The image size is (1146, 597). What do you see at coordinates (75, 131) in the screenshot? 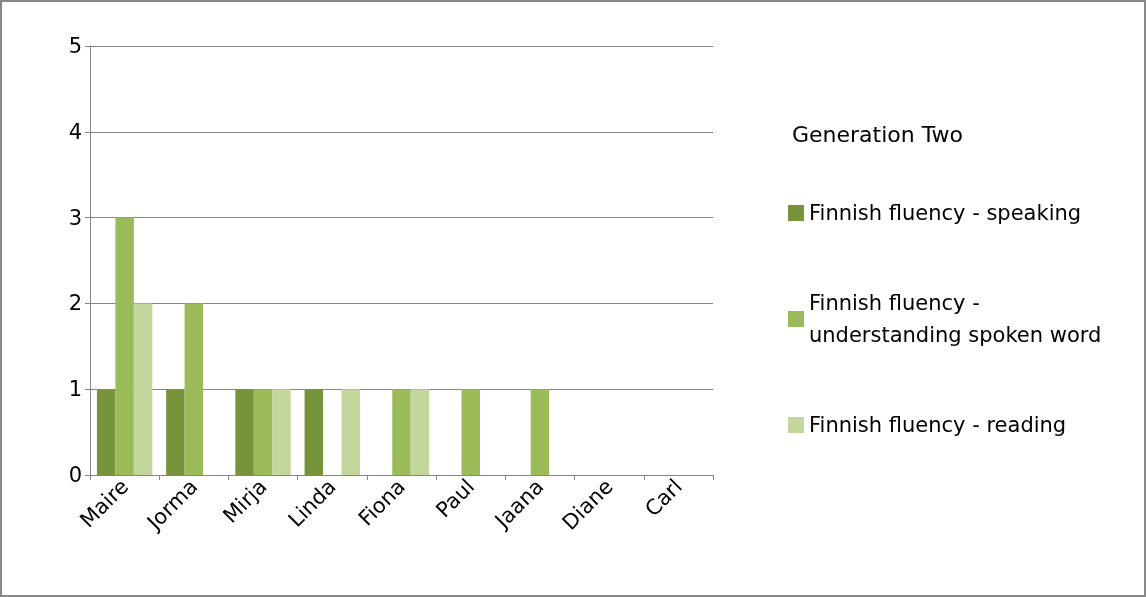
I see `y-tick-label: 4` at bounding box center [75, 131].